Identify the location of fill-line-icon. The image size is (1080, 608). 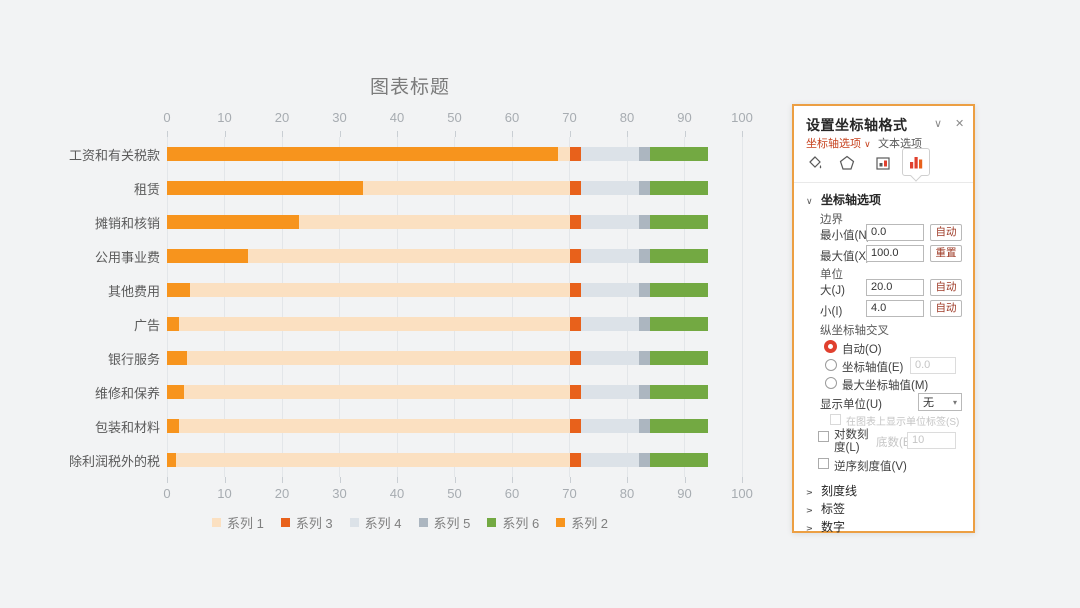
(815, 163).